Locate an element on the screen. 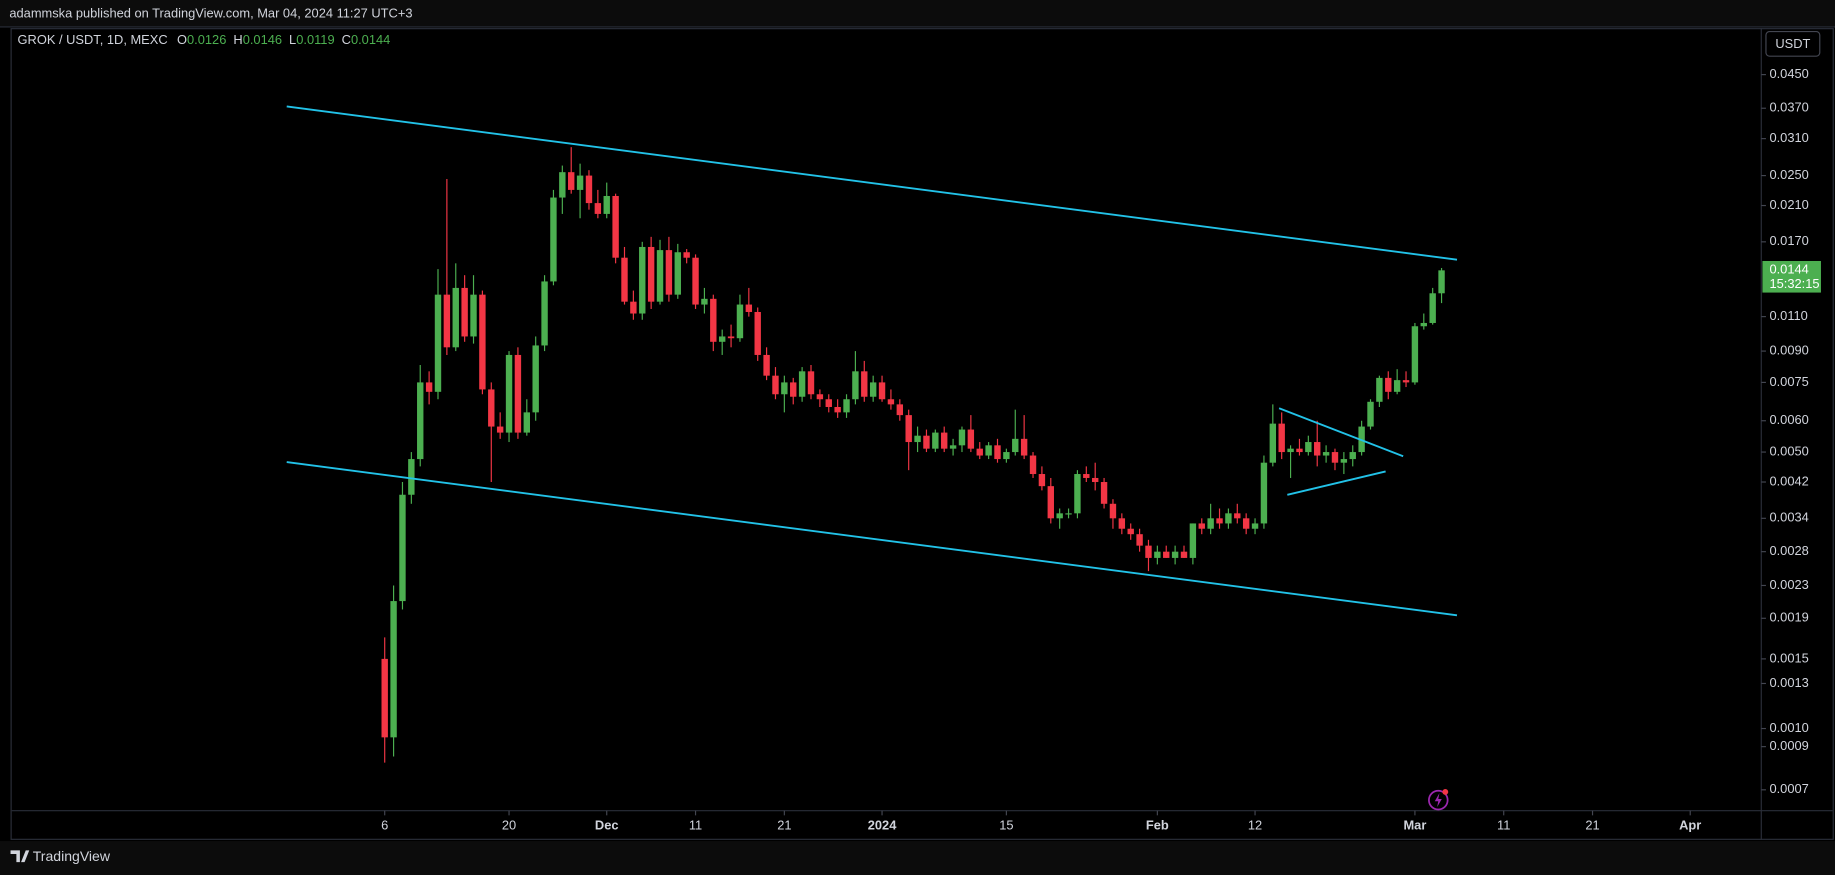  y-tick-label: 0.0250 is located at coordinates (1788, 174).